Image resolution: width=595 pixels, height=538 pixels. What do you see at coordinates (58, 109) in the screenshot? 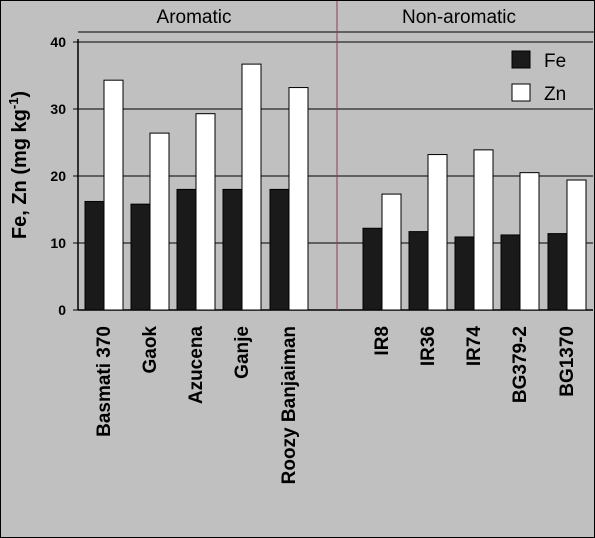
I see `y-tick-label: 30` at bounding box center [58, 109].